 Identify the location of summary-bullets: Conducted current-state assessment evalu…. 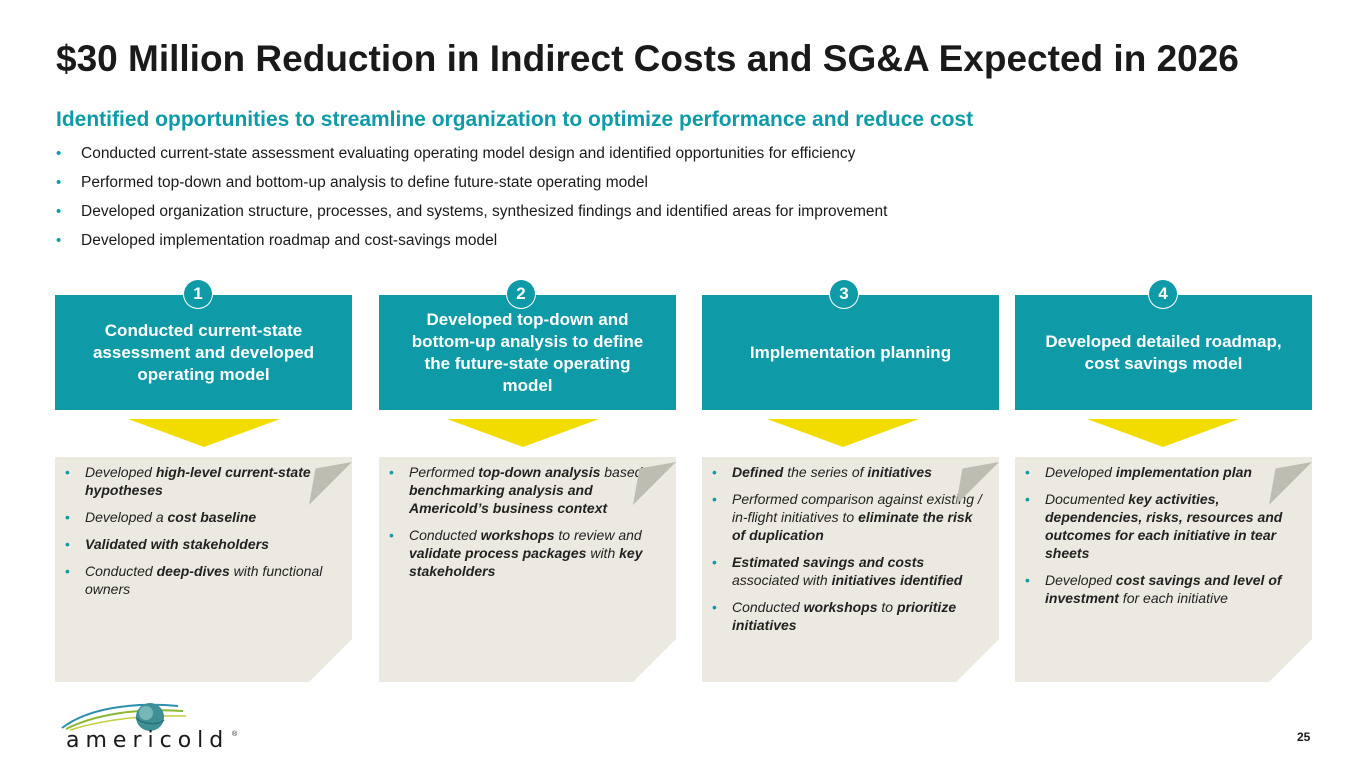
(471, 201).